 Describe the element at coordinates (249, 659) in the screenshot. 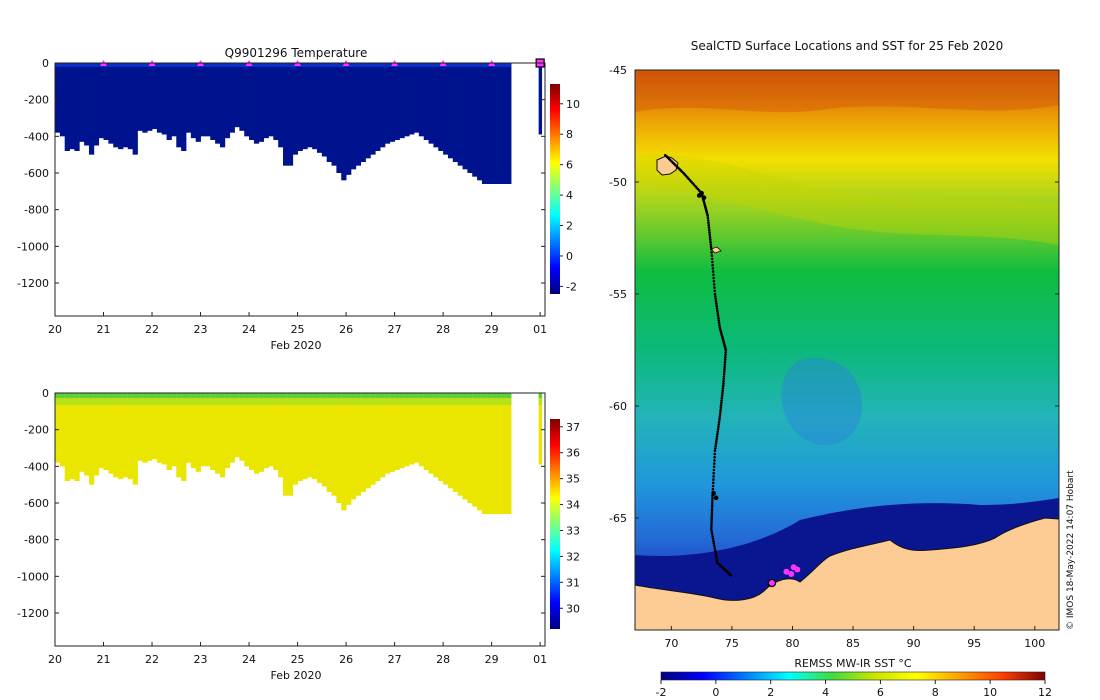

I see `x-tick-label: 24` at that location.